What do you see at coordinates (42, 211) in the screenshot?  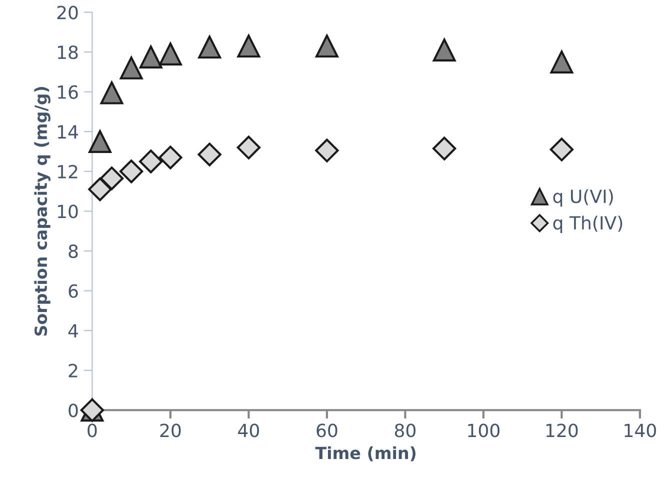 I see `y-axis-title: Sorption capacity q (mg/g)` at bounding box center [42, 211].